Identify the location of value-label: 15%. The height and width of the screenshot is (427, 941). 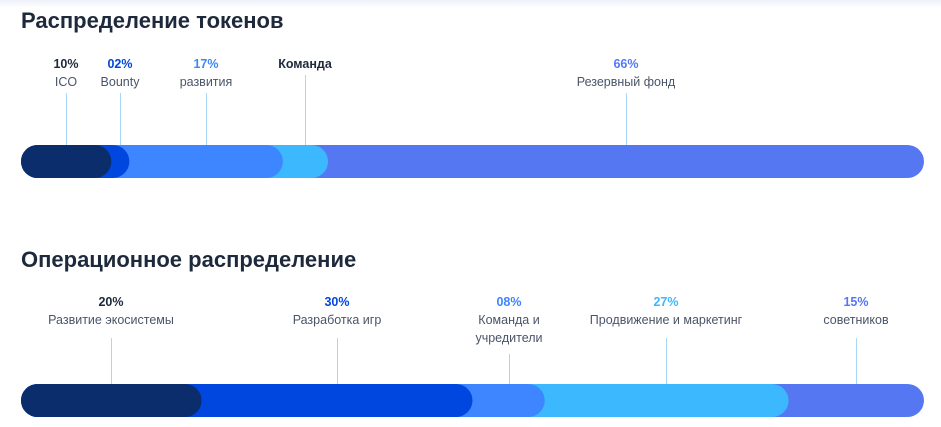
(856, 302).